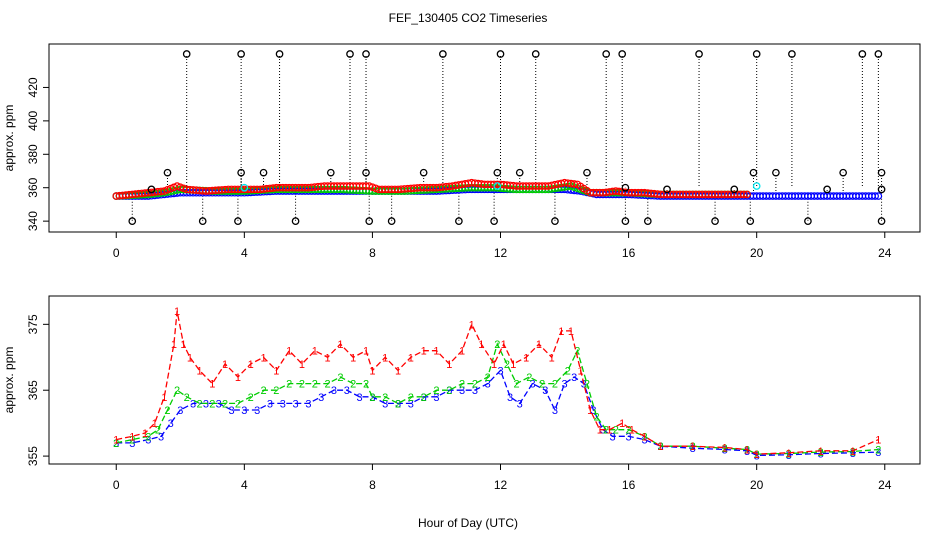  I want to click on y-tick-label: 355, so click(33, 456).